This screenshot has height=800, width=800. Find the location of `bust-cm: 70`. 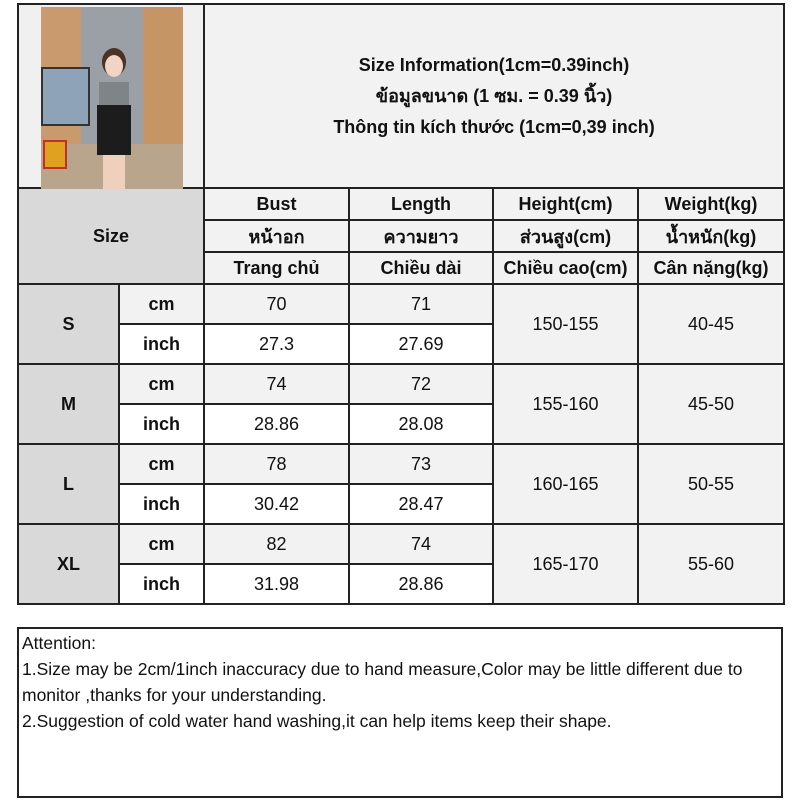

bust-cm: 70 is located at coordinates (276, 304).